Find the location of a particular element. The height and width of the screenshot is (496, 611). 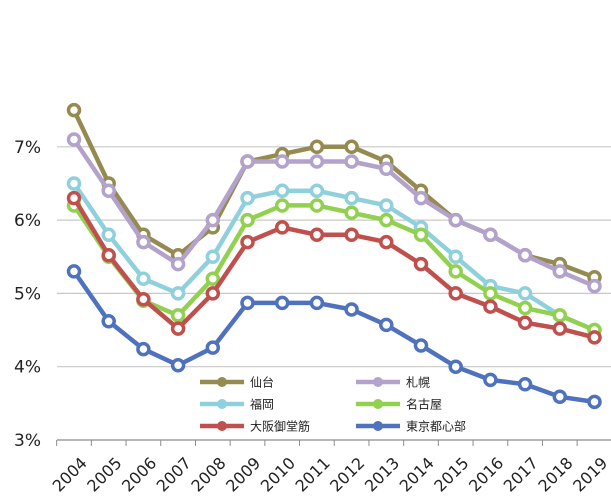

legend-item: 東京都心部 is located at coordinates (411, 426).